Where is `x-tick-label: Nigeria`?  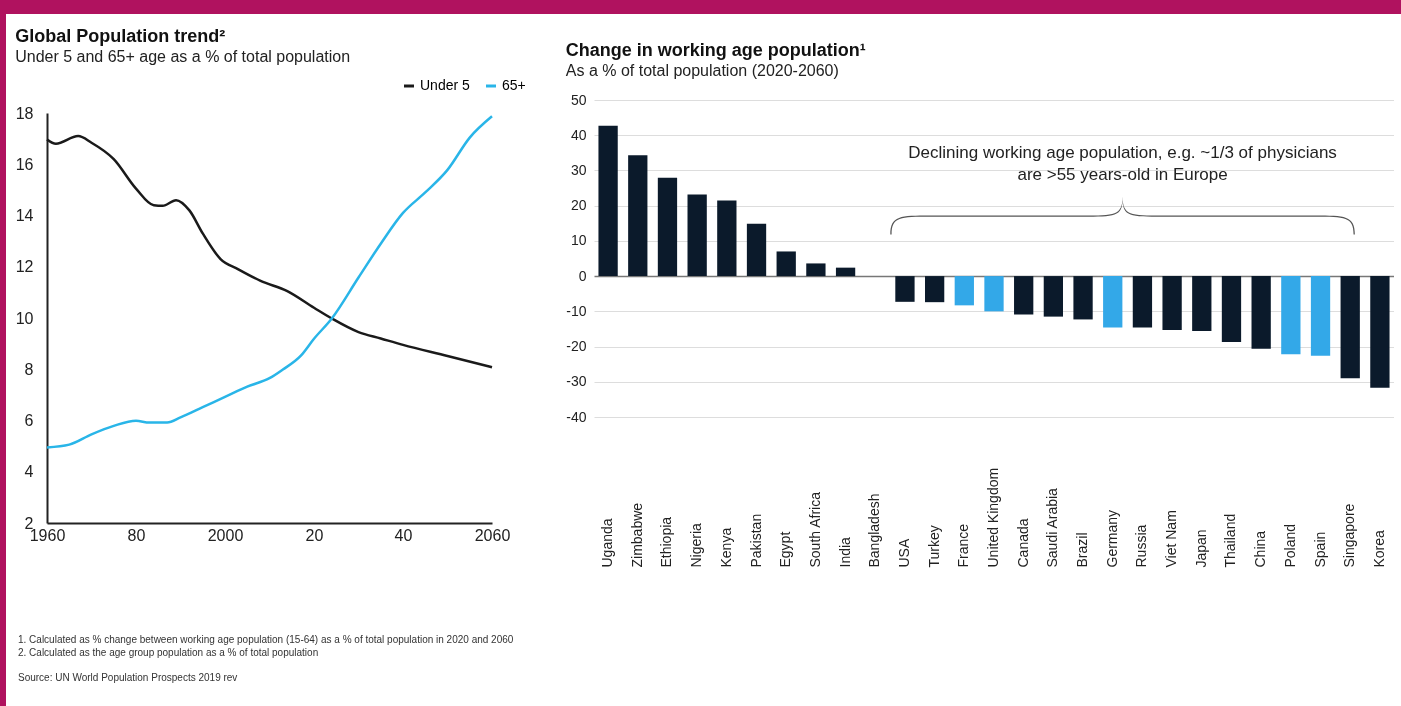
x-tick-label: Nigeria is located at coordinates (696, 545).